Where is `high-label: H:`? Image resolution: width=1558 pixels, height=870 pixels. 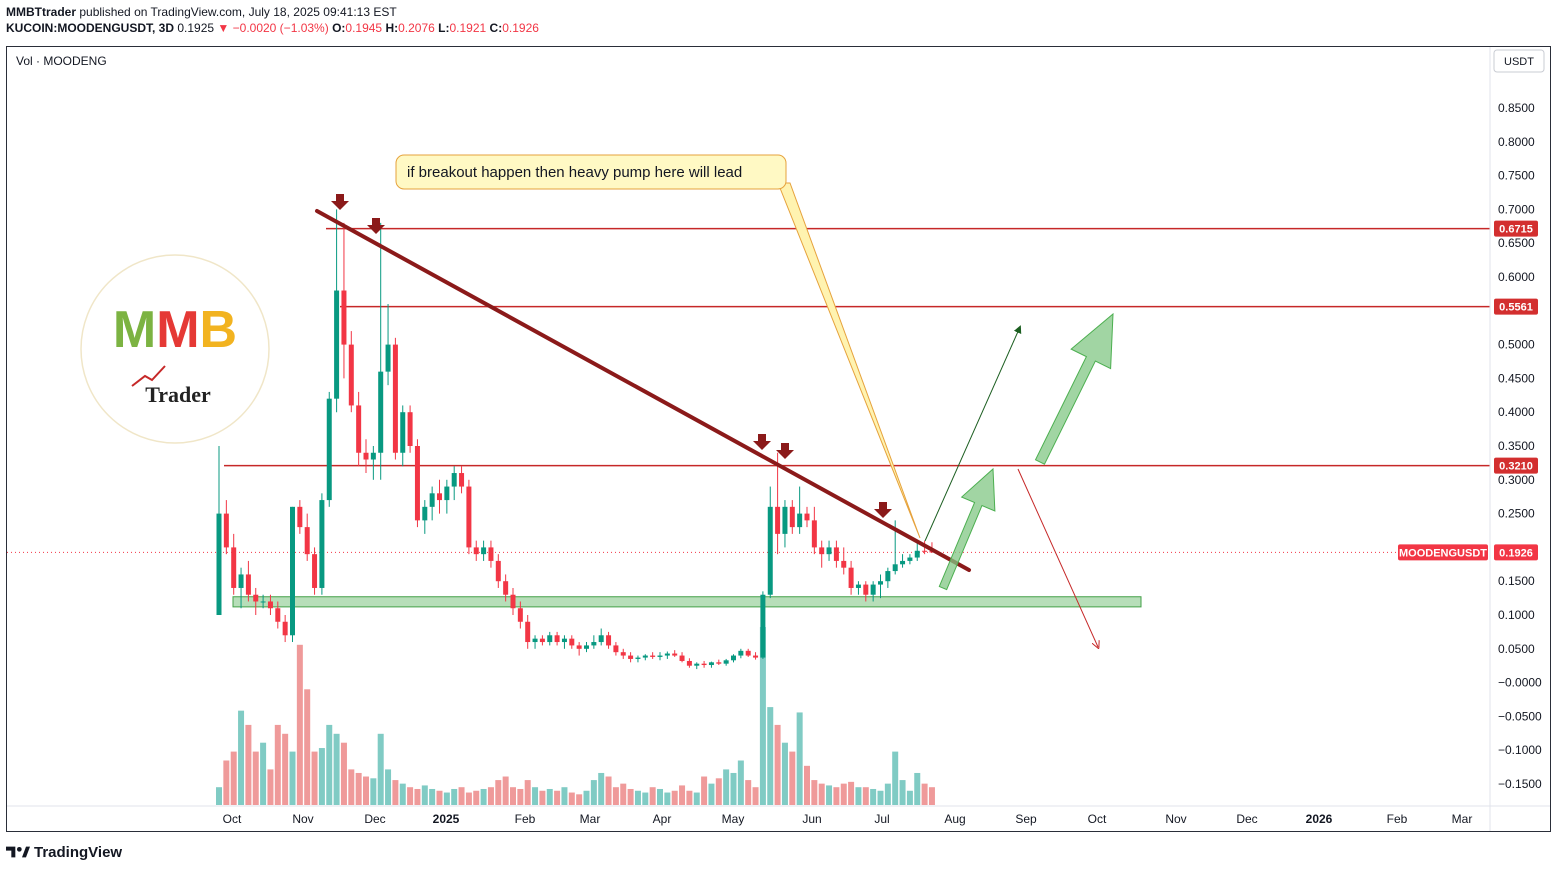 high-label: H: is located at coordinates (392, 28).